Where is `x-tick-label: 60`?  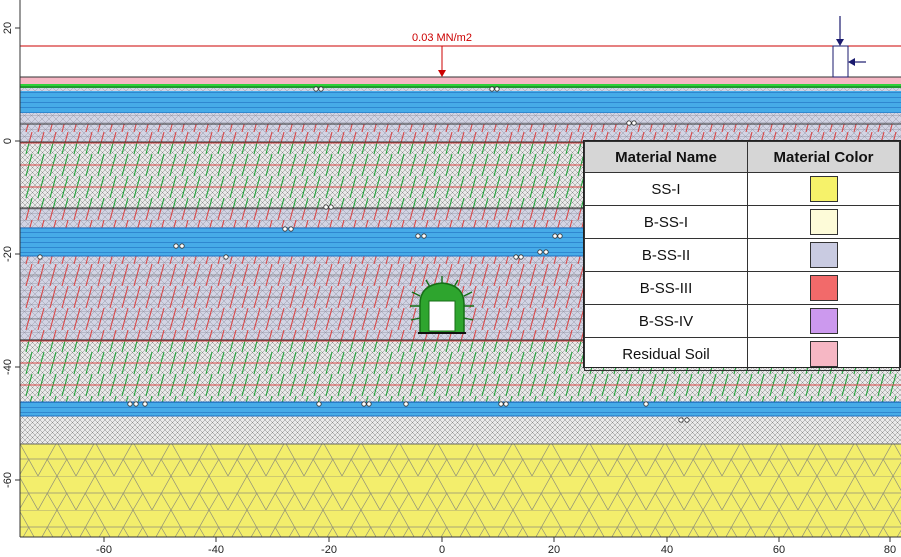 x-tick-label: 60 is located at coordinates (779, 550).